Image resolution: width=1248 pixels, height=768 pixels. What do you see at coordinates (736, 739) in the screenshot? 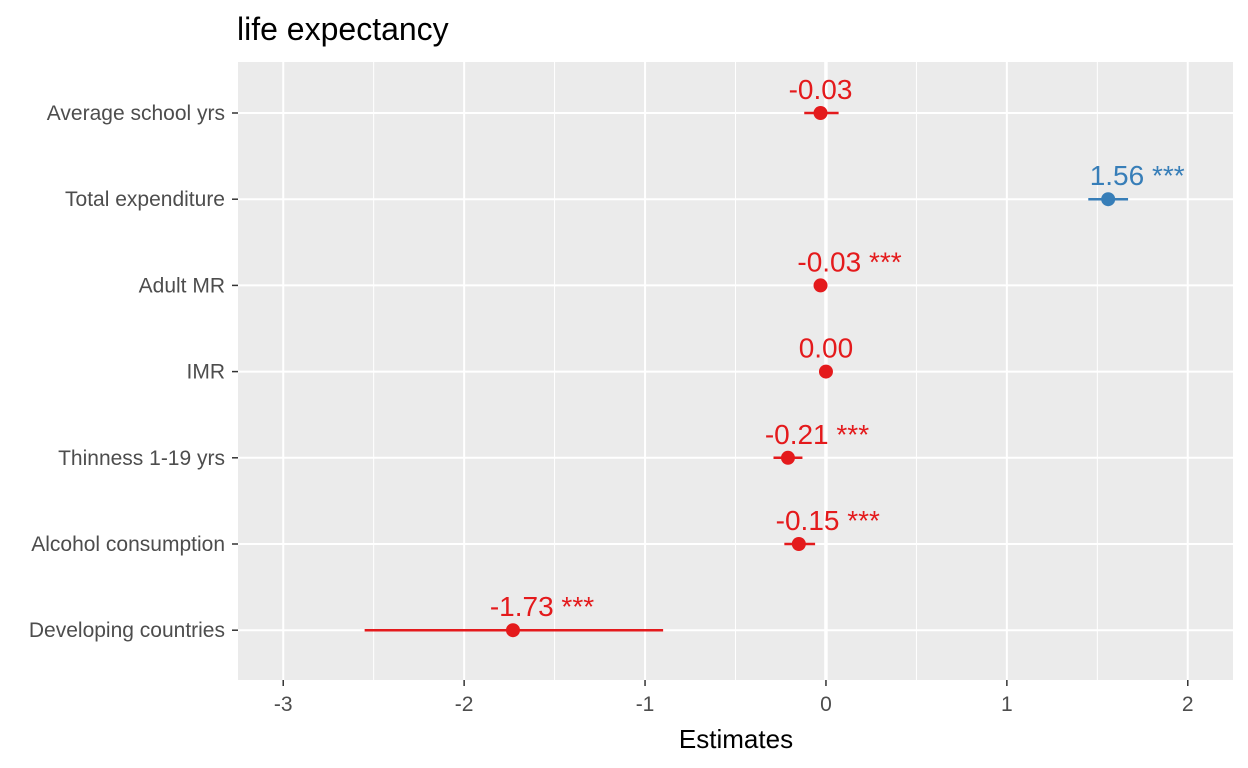
I see `x-axis-label: Estimates` at bounding box center [736, 739].